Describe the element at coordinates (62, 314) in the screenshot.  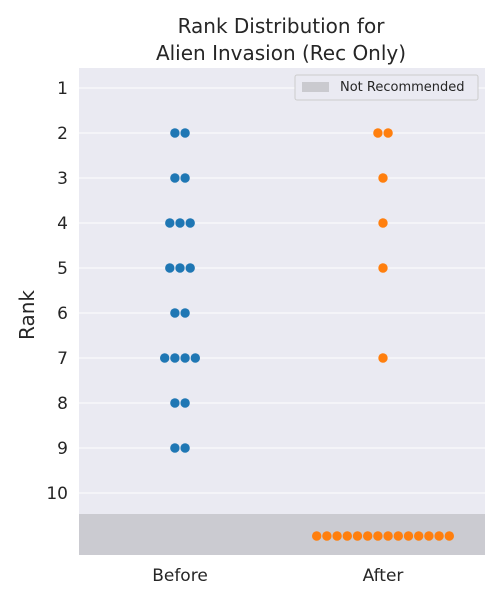
I see `y-tick-label: 6` at that location.